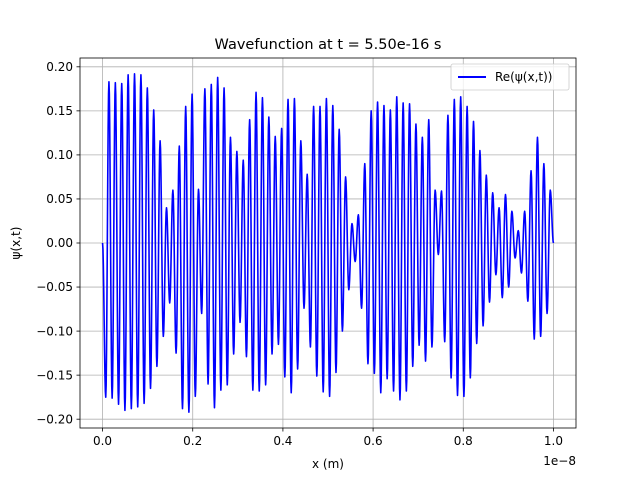  Describe the element at coordinates (373, 441) in the screenshot. I see `x-tick-label: 0.6` at that location.